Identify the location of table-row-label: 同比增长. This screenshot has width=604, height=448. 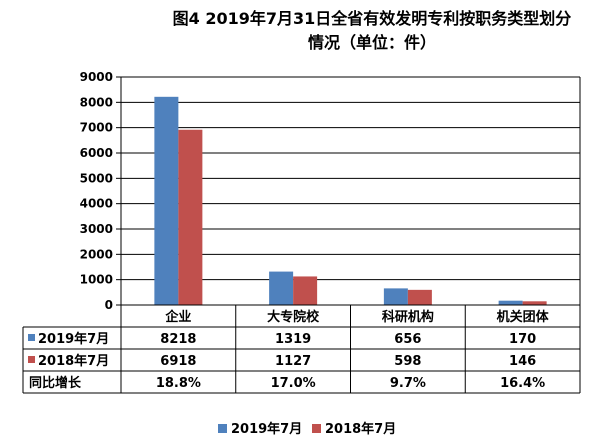
(55, 383).